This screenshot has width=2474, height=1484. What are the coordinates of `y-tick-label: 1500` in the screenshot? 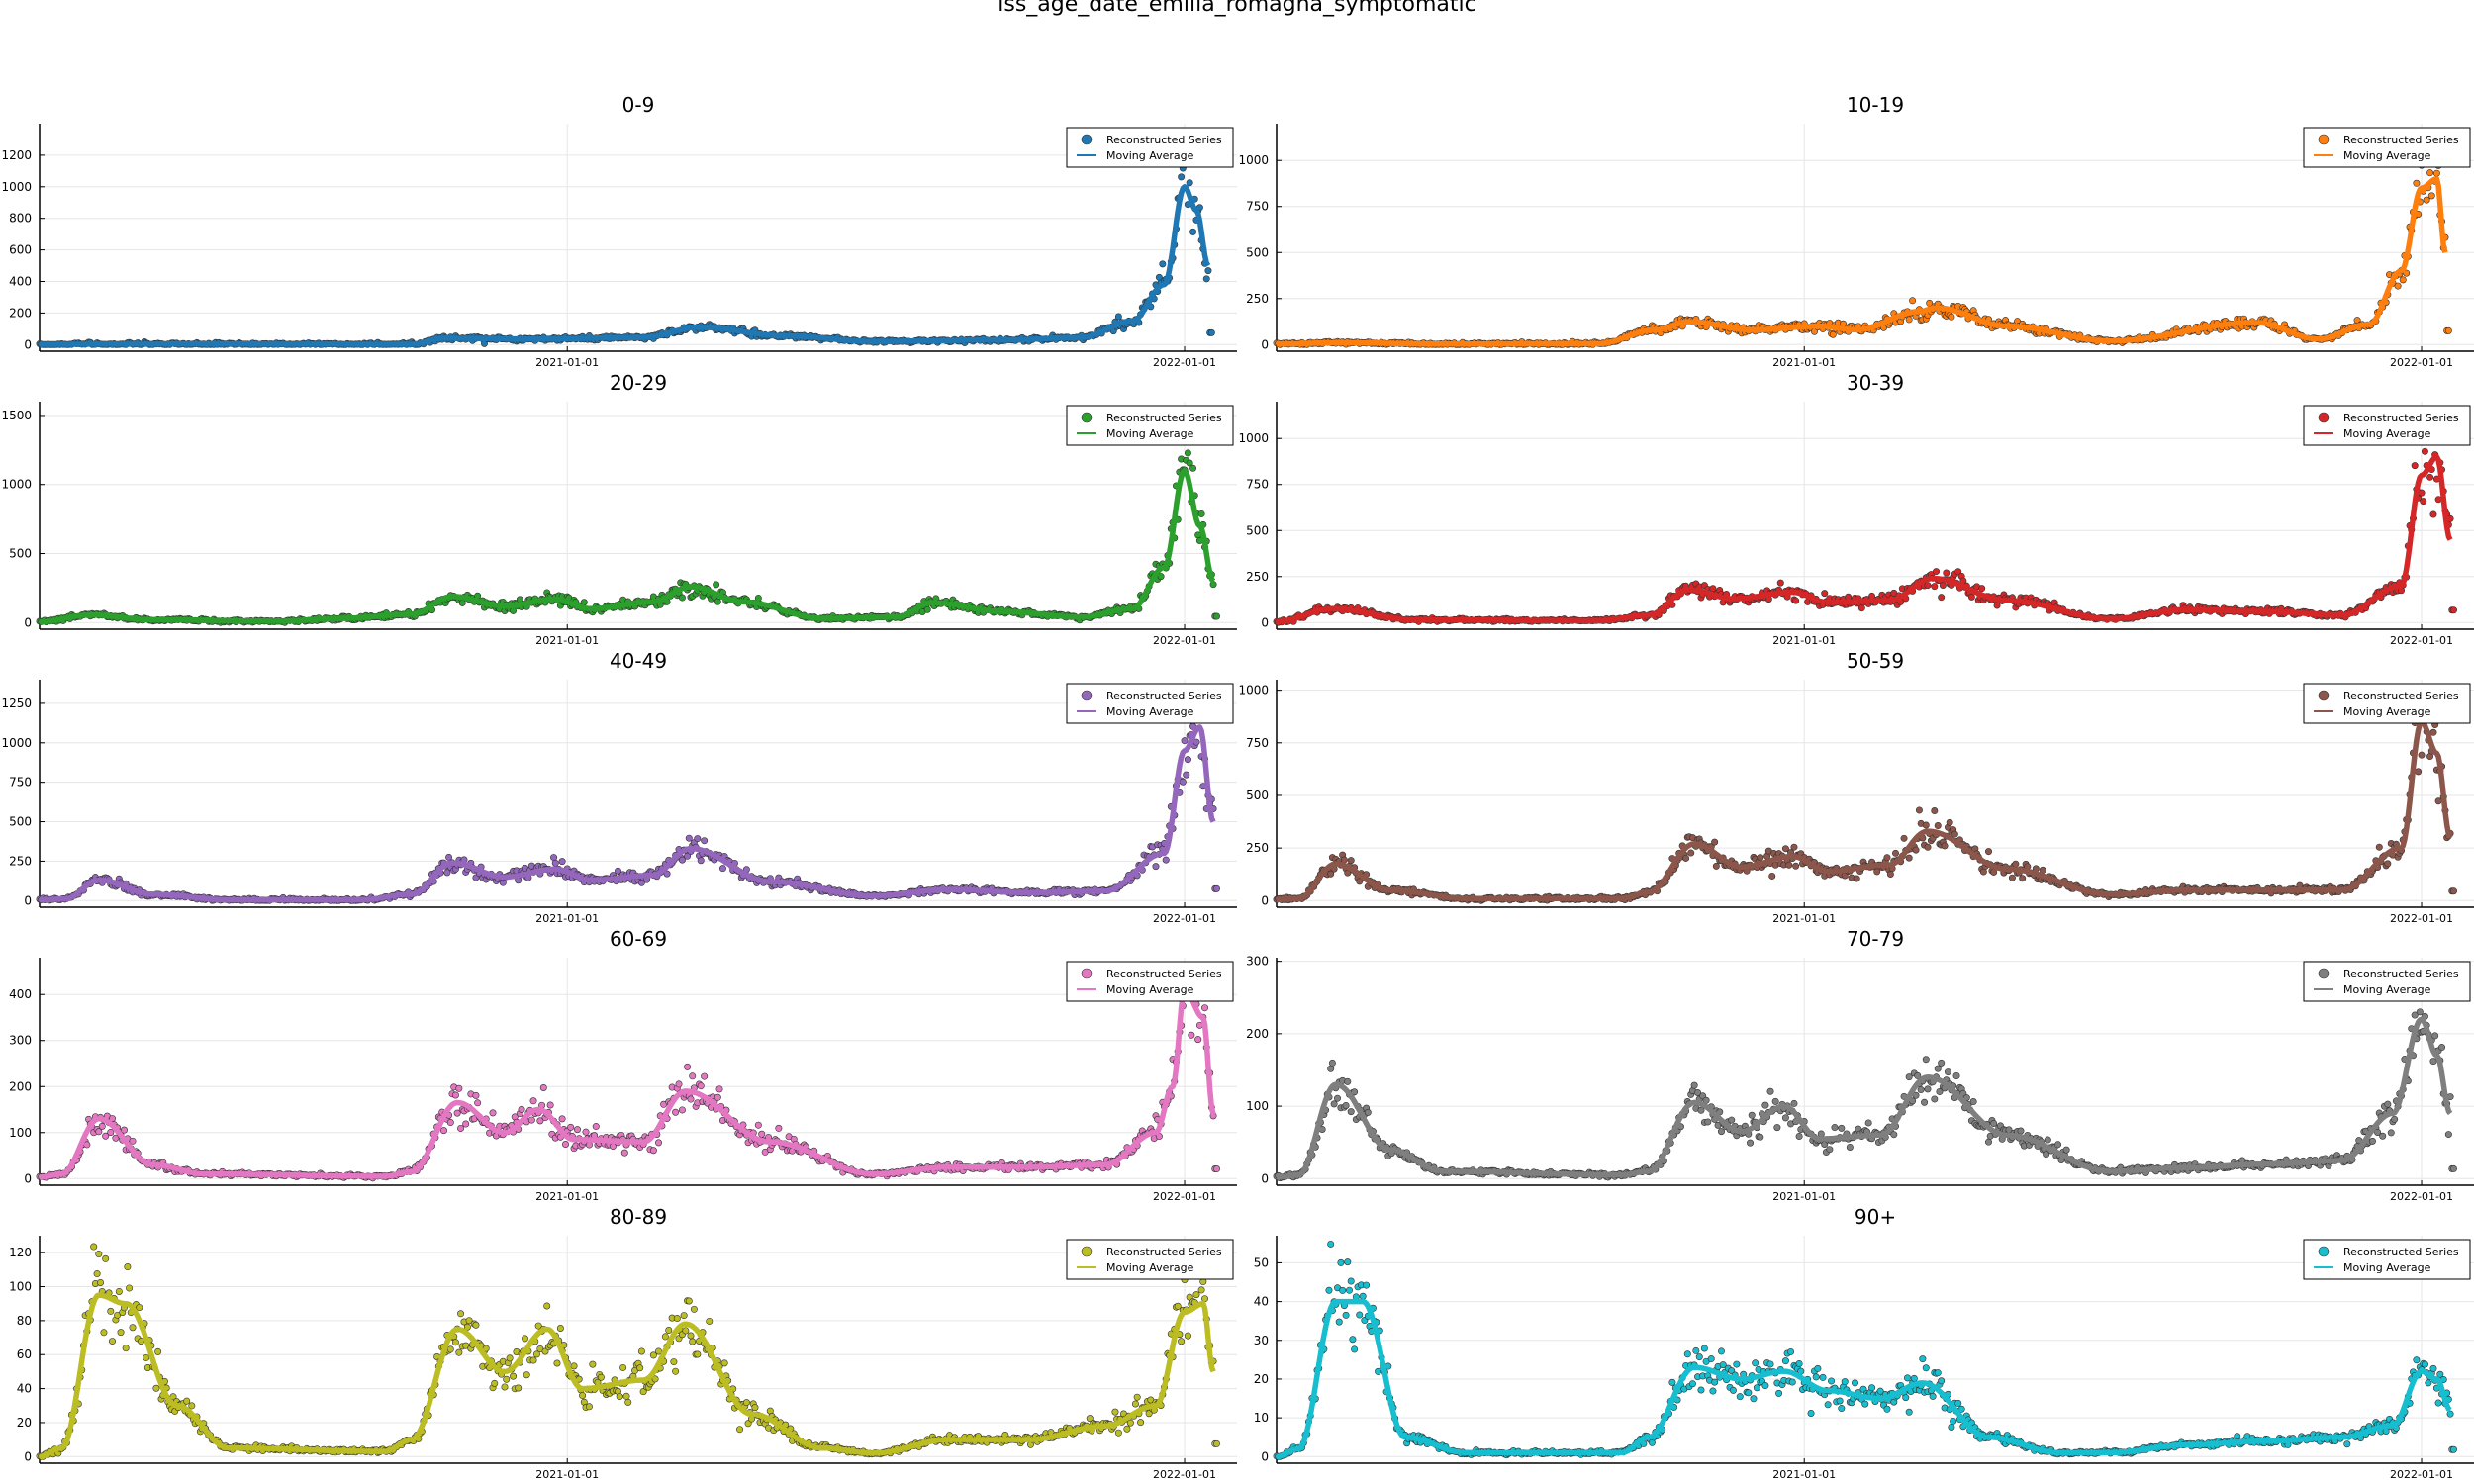 It's located at (16, 415).